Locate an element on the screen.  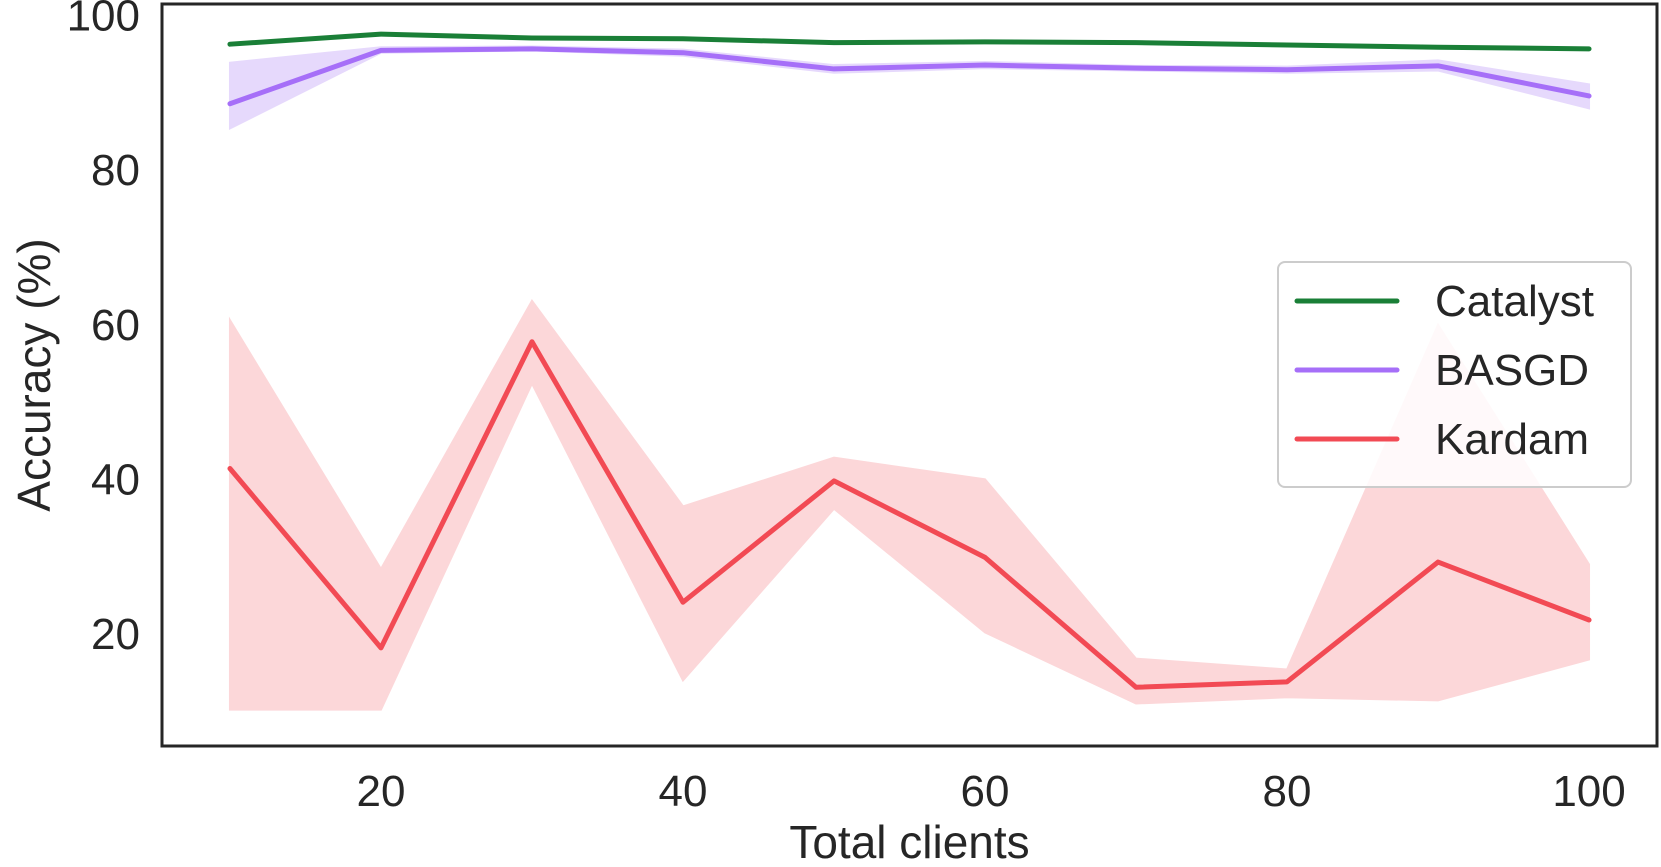
legend-label: Catalyst is located at coordinates (1514, 301).